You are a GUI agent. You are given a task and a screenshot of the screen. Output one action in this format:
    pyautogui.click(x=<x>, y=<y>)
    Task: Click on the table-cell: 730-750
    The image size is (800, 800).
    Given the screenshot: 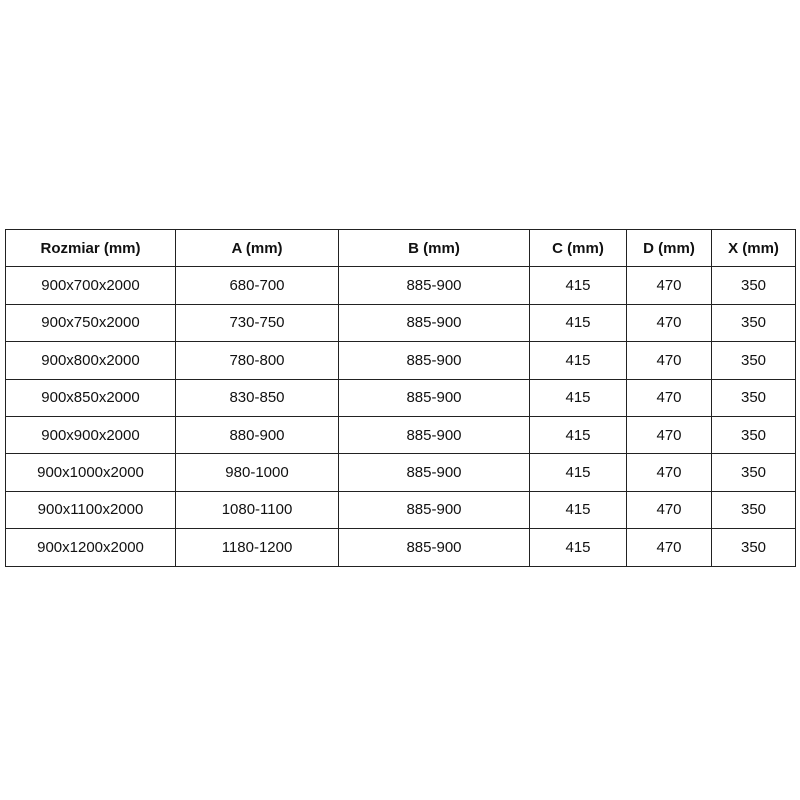 What is the action you would take?
    pyautogui.click(x=257, y=323)
    